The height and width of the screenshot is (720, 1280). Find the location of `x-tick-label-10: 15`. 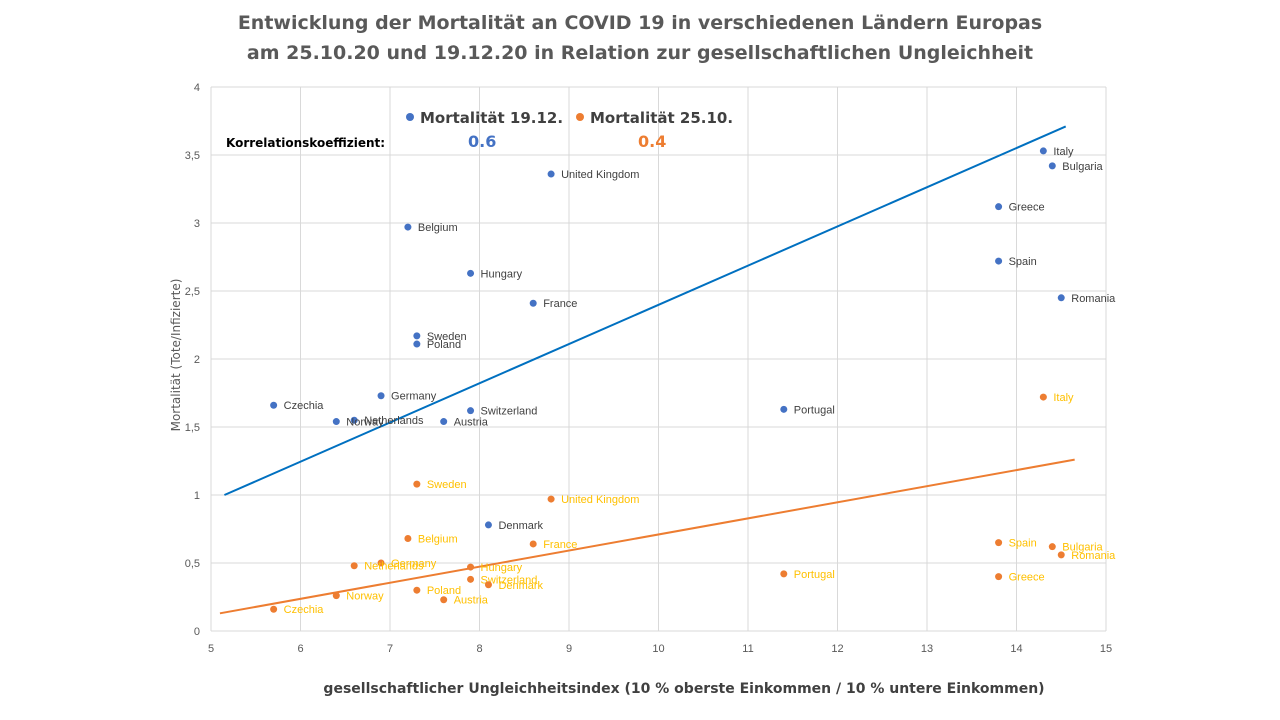

x-tick-label-10: 15 is located at coordinates (1106, 649).